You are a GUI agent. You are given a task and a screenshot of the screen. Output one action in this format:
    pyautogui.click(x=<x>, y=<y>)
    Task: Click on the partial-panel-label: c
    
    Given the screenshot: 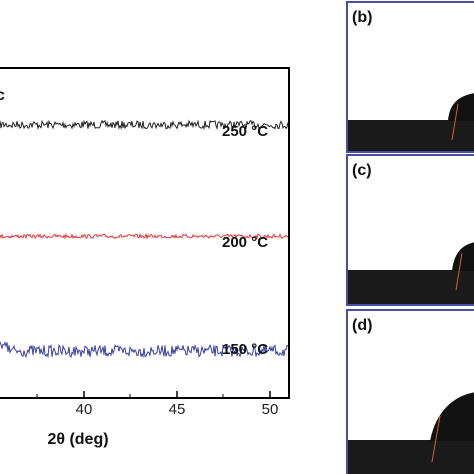 What is the action you would take?
    pyautogui.click(x=2, y=95)
    